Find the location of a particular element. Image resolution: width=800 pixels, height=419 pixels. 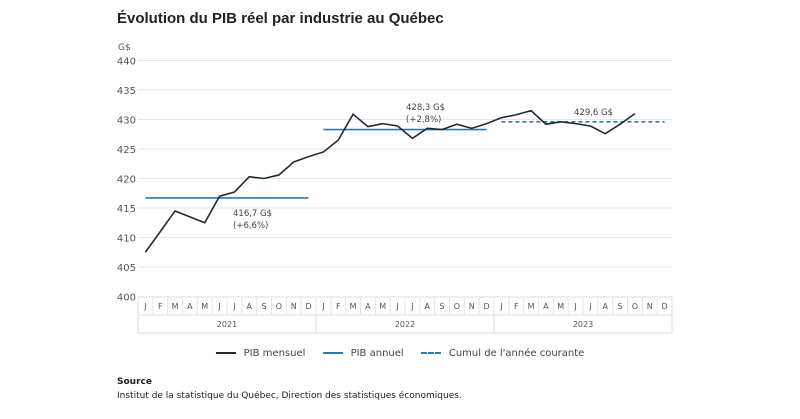

year-label: 2021 is located at coordinates (227, 324).